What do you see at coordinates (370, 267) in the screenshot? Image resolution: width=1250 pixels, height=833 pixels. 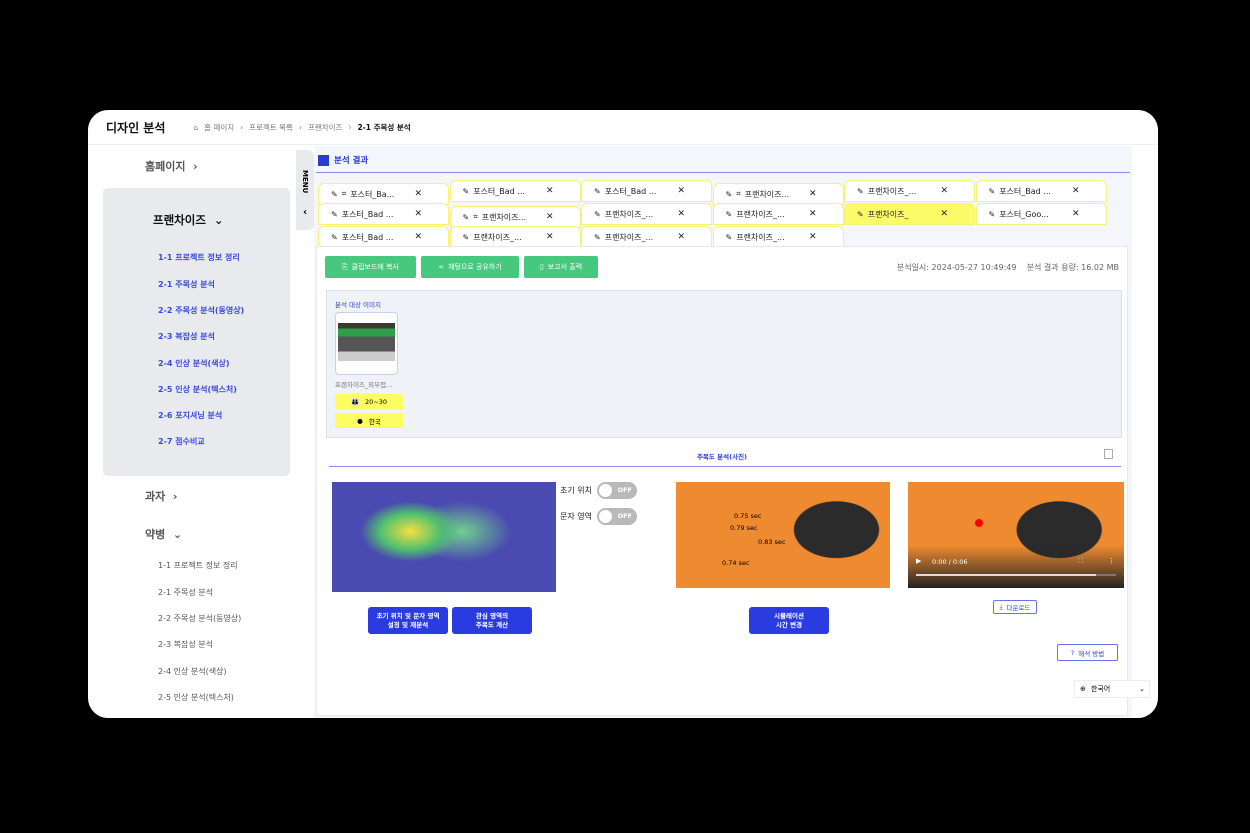 I see `copy-clipboard-button: ⎘ 클립보드에 복사` at bounding box center [370, 267].